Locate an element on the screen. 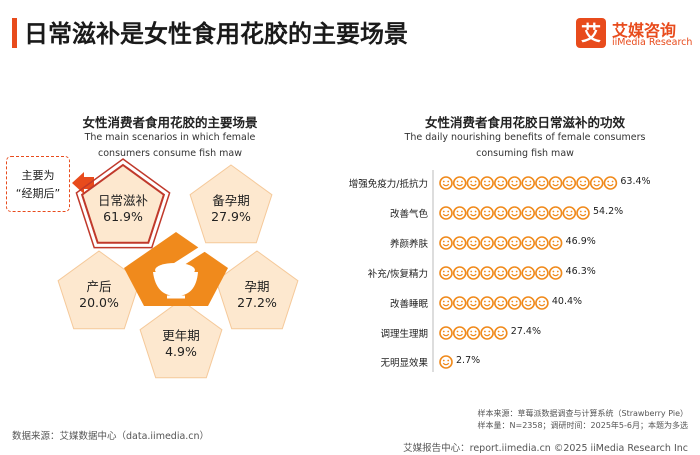 The image size is (700, 455). scenario-value-3: 4.9% is located at coordinates (181, 351).